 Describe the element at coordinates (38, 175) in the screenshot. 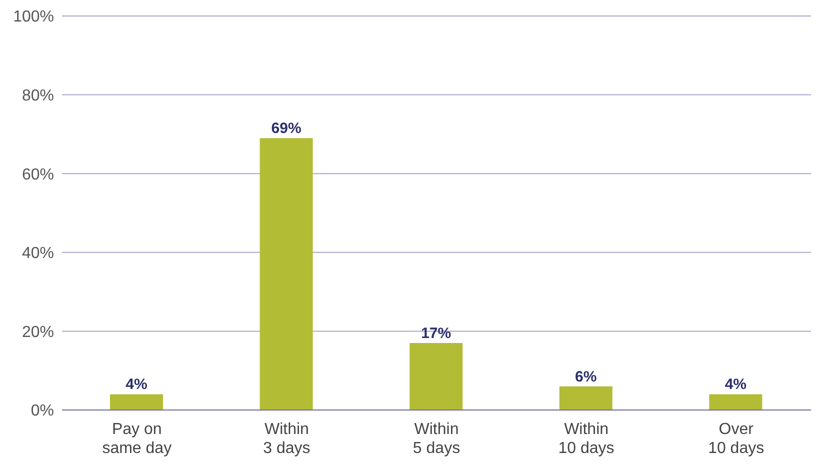

I see `y-tick-label: 60%` at that location.